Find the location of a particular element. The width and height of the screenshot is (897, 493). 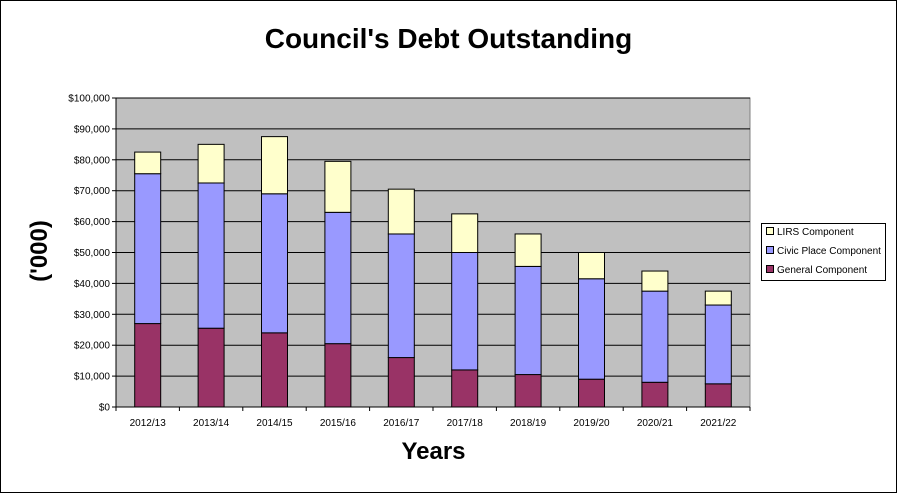

legend-item-civic: Civic Place Component is located at coordinates (823, 252).